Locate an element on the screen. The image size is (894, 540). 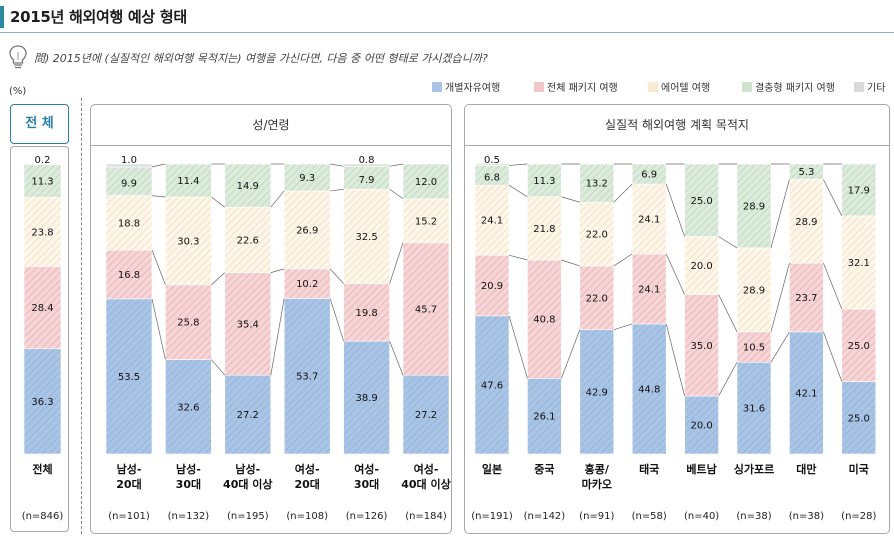
category-label: 40대 이상 is located at coordinates (248, 484).